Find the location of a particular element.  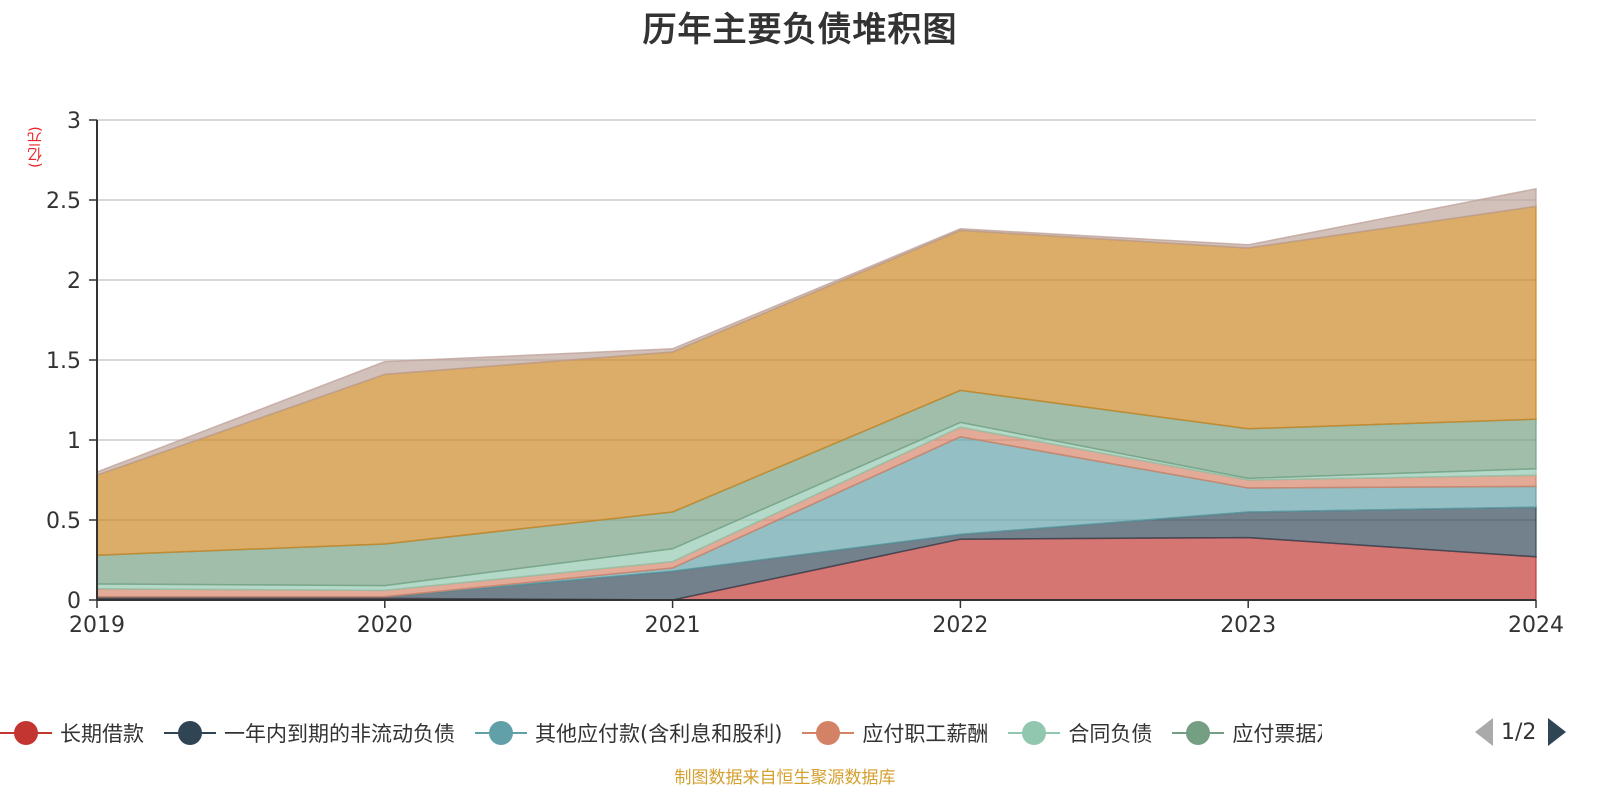

legend-item: 一年内到期的非流动负债 is located at coordinates (309, 733).